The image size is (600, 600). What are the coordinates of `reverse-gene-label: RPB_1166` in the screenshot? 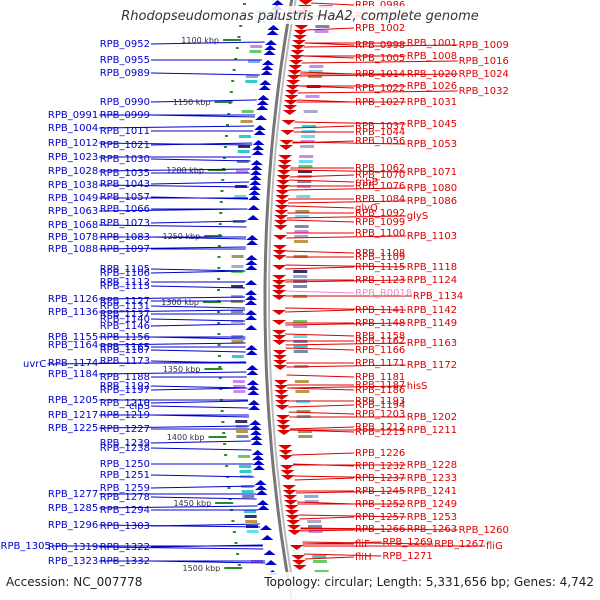 It's located at (380, 350).